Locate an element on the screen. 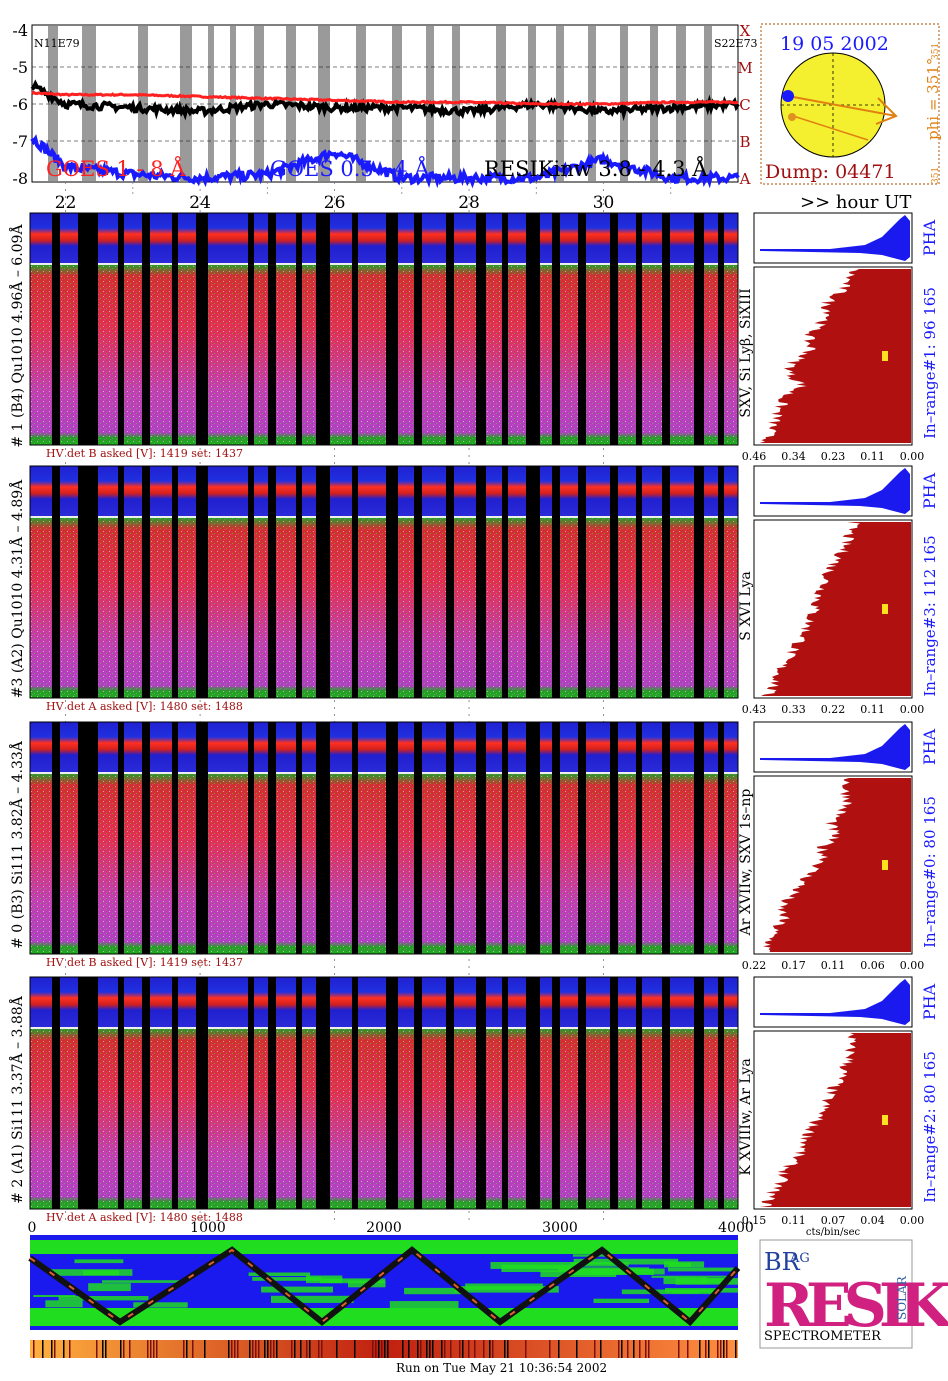  goes-y-ticks: -4 -5 -6 -7 -8 is located at coordinates (20, 104).